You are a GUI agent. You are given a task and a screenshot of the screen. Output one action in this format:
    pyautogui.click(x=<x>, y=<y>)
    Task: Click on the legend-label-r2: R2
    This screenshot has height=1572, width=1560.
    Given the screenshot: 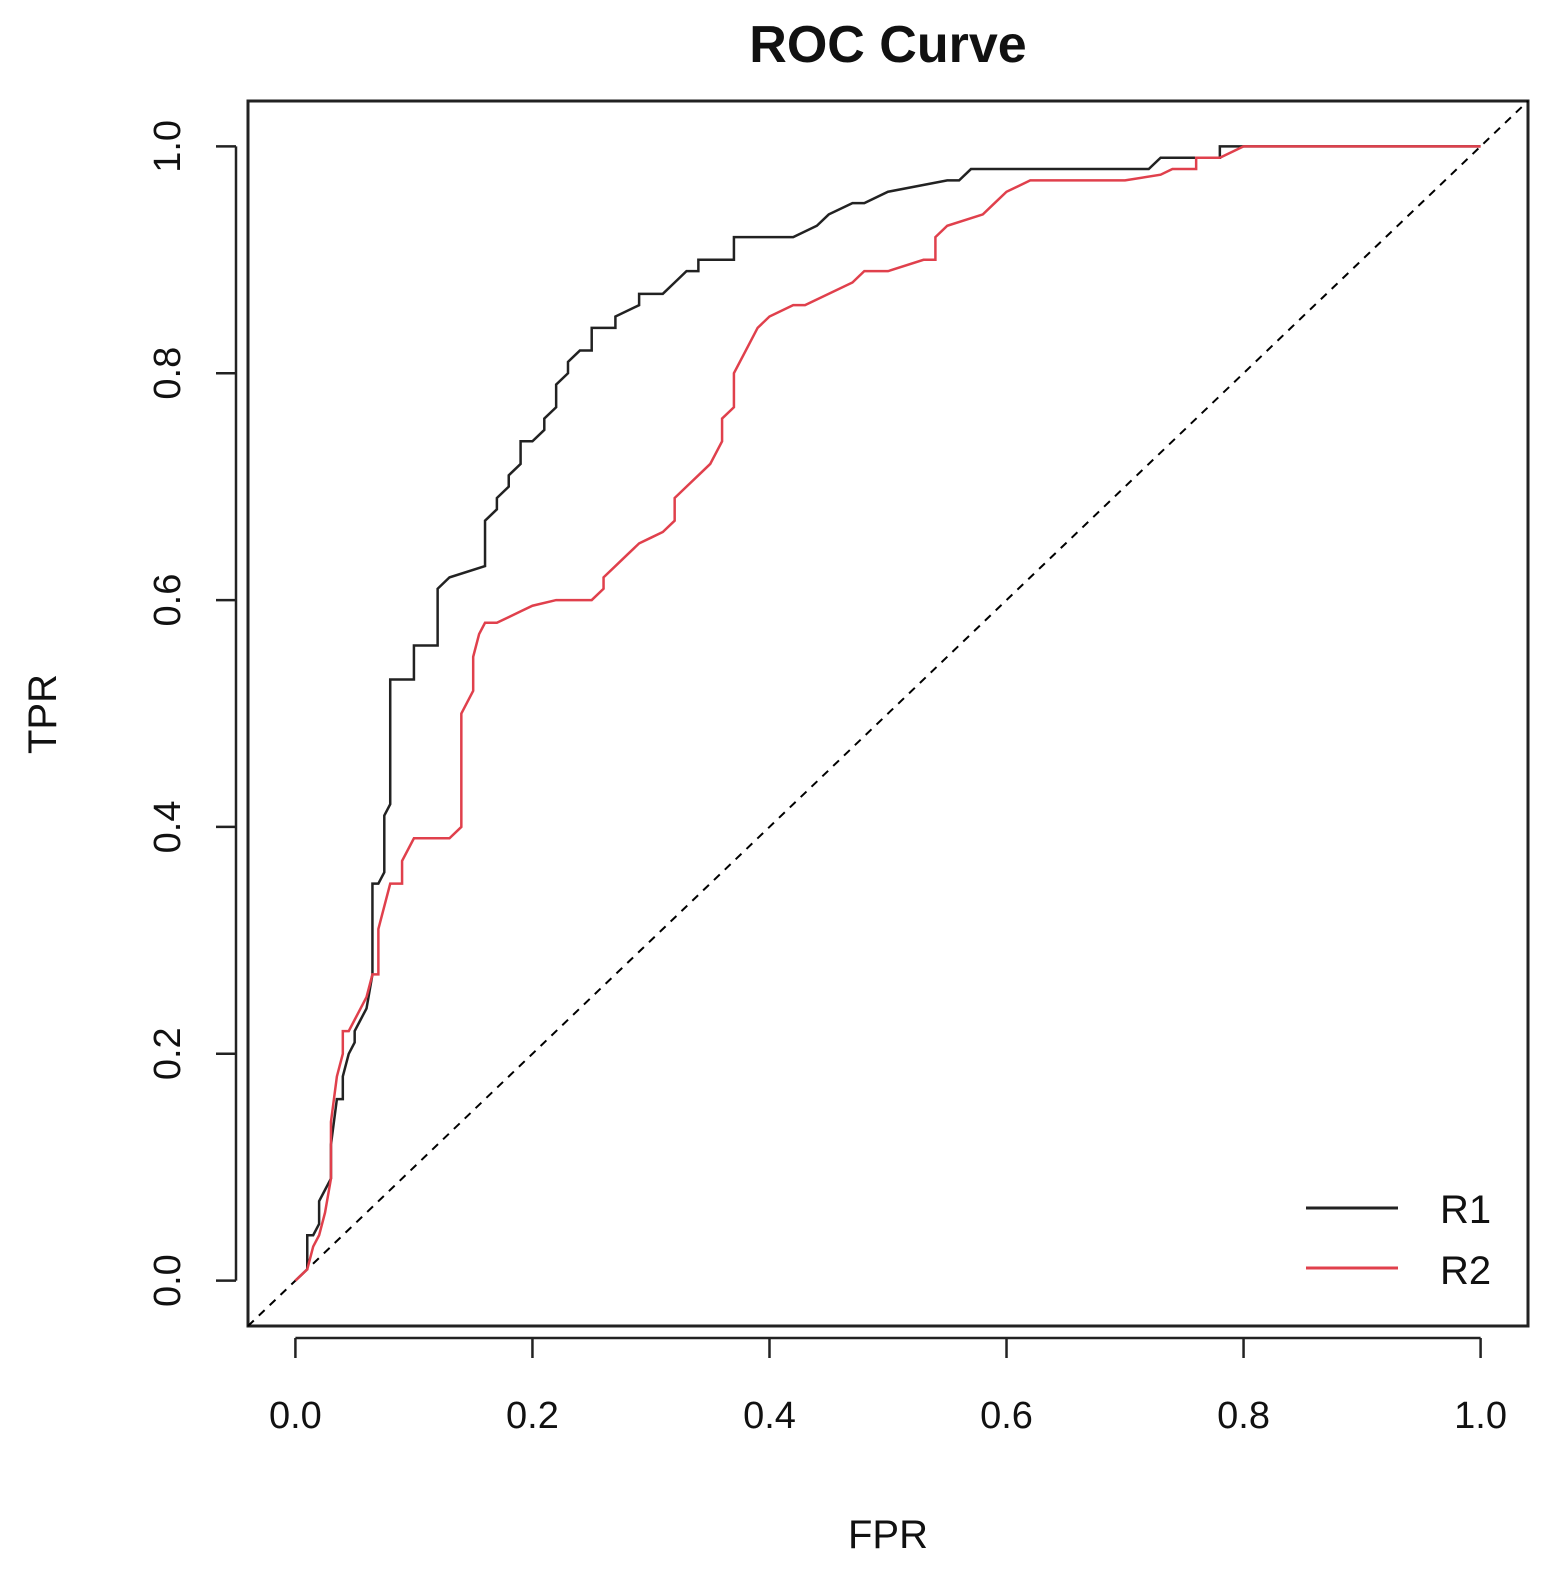 What is the action you would take?
    pyautogui.click(x=1465, y=1271)
    